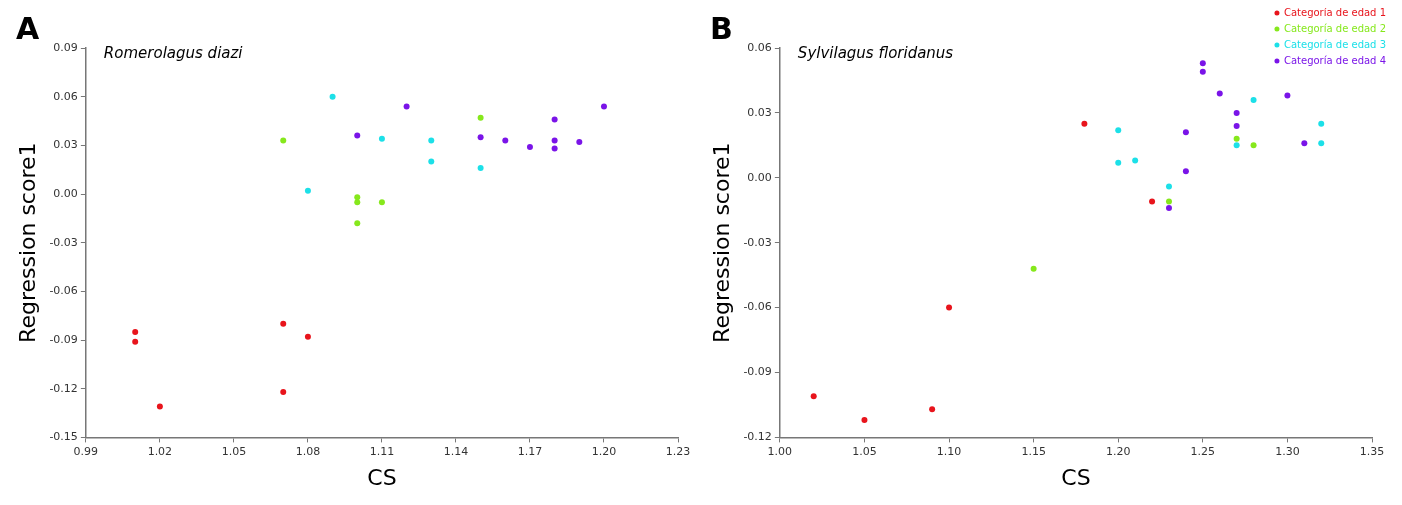  What do you see at coordinates (1287, 451) in the screenshot?
I see `x-tick-label: 1.30` at bounding box center [1287, 451].